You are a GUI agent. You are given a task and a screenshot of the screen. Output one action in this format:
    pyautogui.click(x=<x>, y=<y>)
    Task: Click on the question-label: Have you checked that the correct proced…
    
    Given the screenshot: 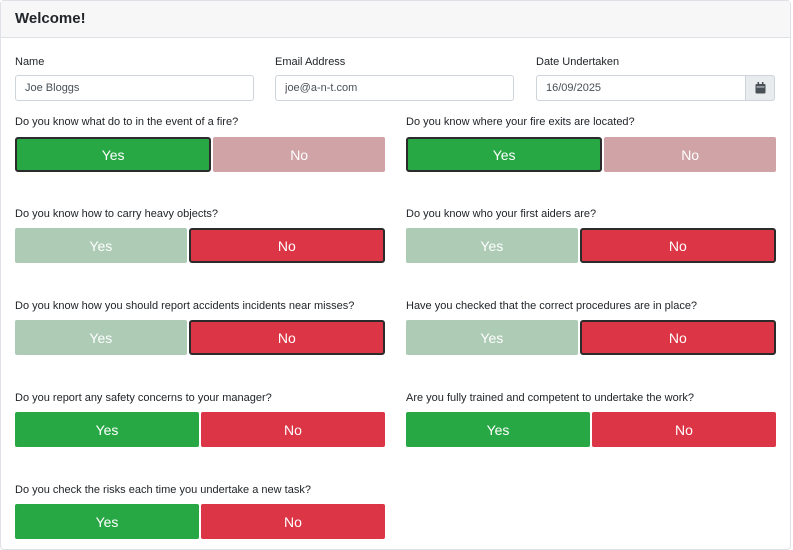 What is the action you would take?
    pyautogui.click(x=552, y=306)
    